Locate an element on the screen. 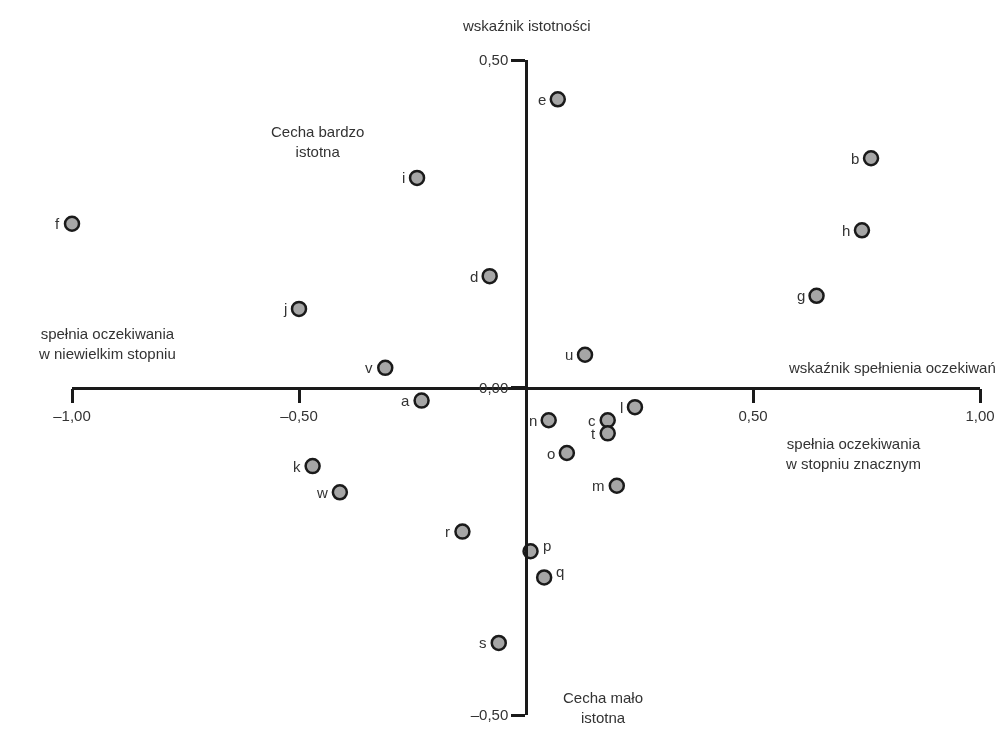 The width and height of the screenshot is (1007, 735). y-tick-label: 0,50 is located at coordinates (494, 60).